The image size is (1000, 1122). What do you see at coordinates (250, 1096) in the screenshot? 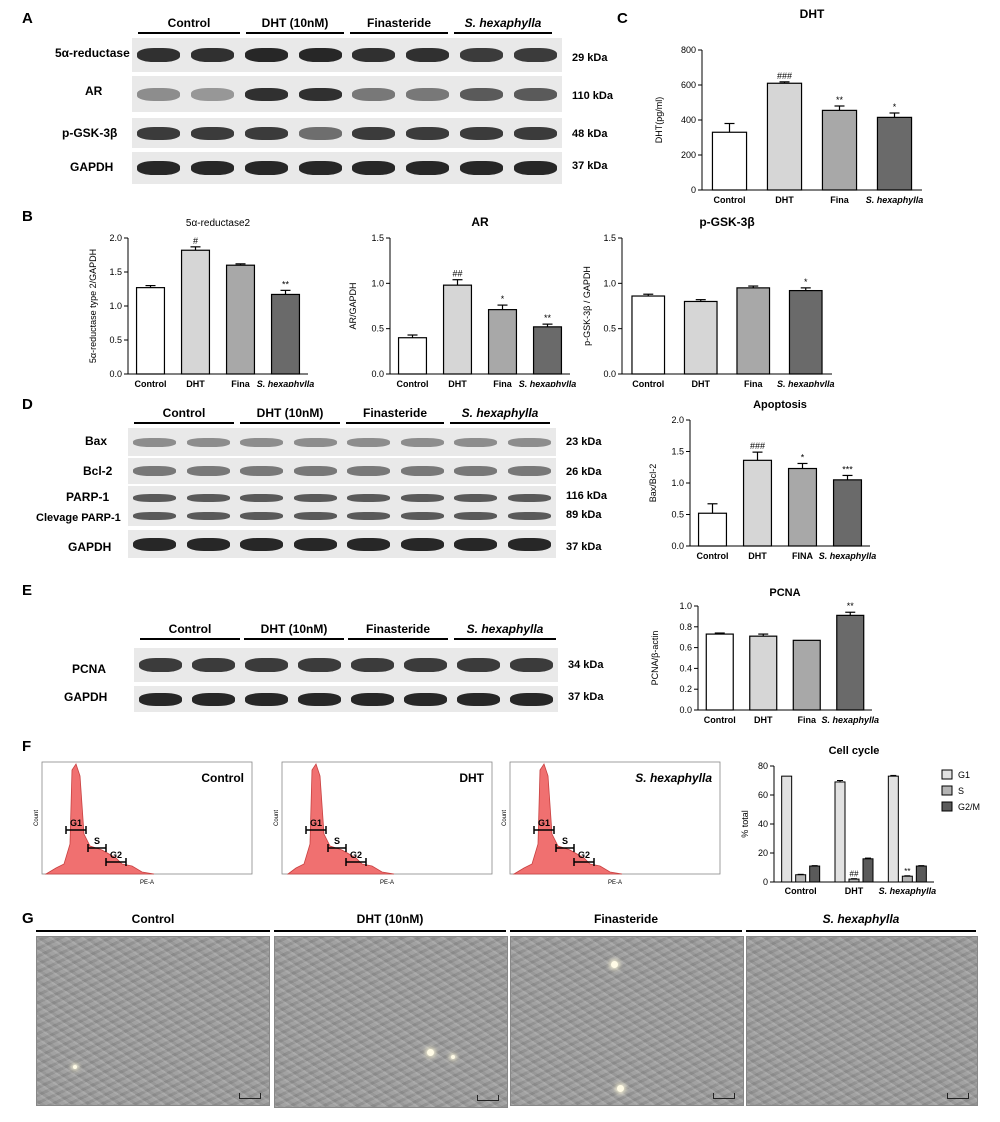
I see `scale-bar` at bounding box center [250, 1096].